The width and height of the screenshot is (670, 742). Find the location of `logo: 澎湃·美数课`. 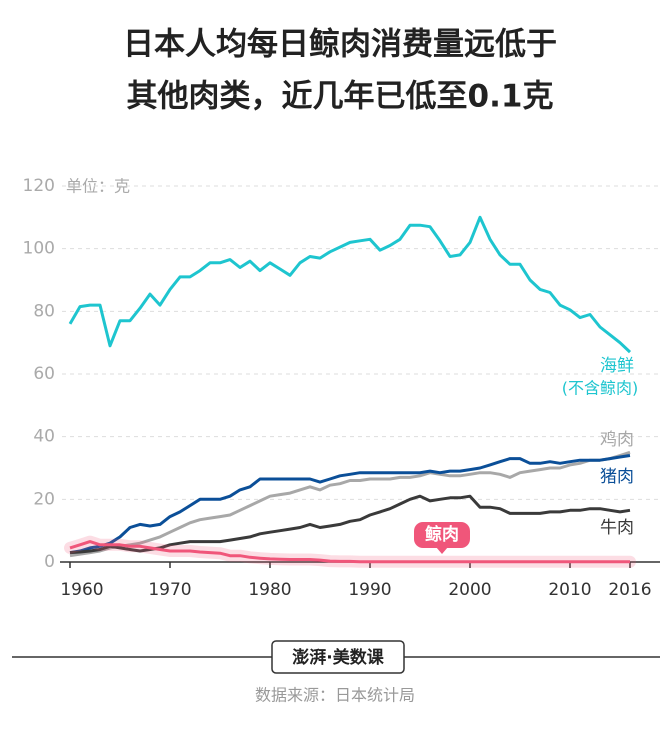

logo: 澎湃·美数课 is located at coordinates (338, 657).